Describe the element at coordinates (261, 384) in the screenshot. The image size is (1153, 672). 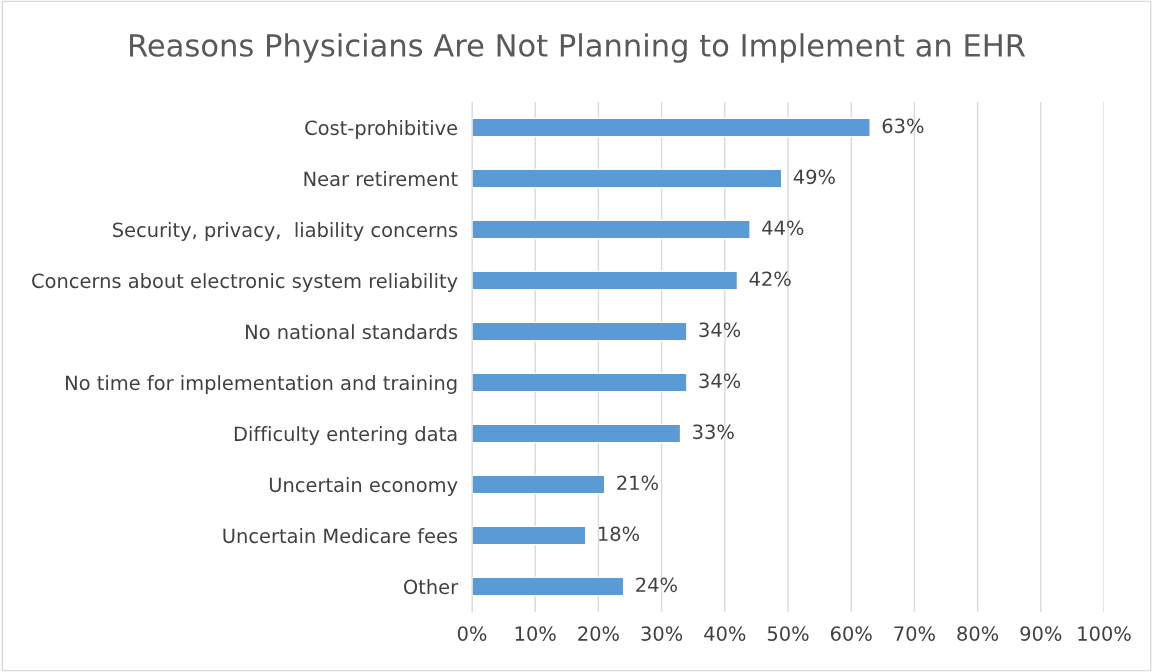
I see `y-tick-label: No time for implementation and training` at that location.